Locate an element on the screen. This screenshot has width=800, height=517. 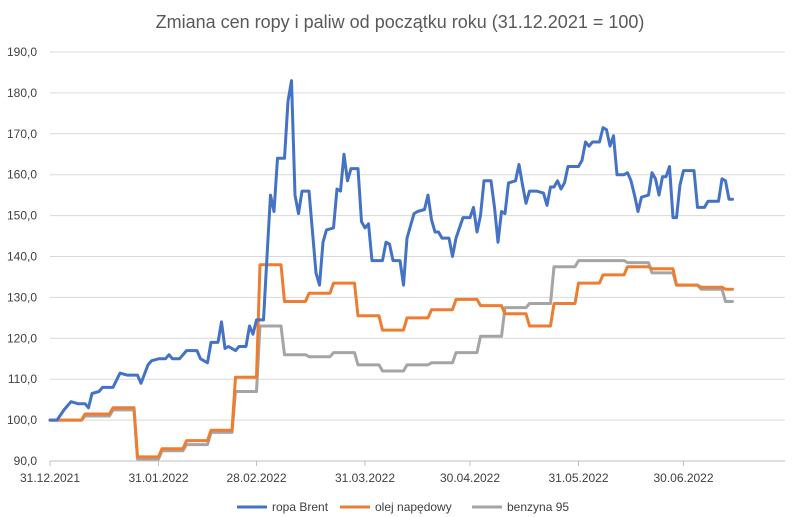
y-tick-label: 110,0 is located at coordinates (22, 379).